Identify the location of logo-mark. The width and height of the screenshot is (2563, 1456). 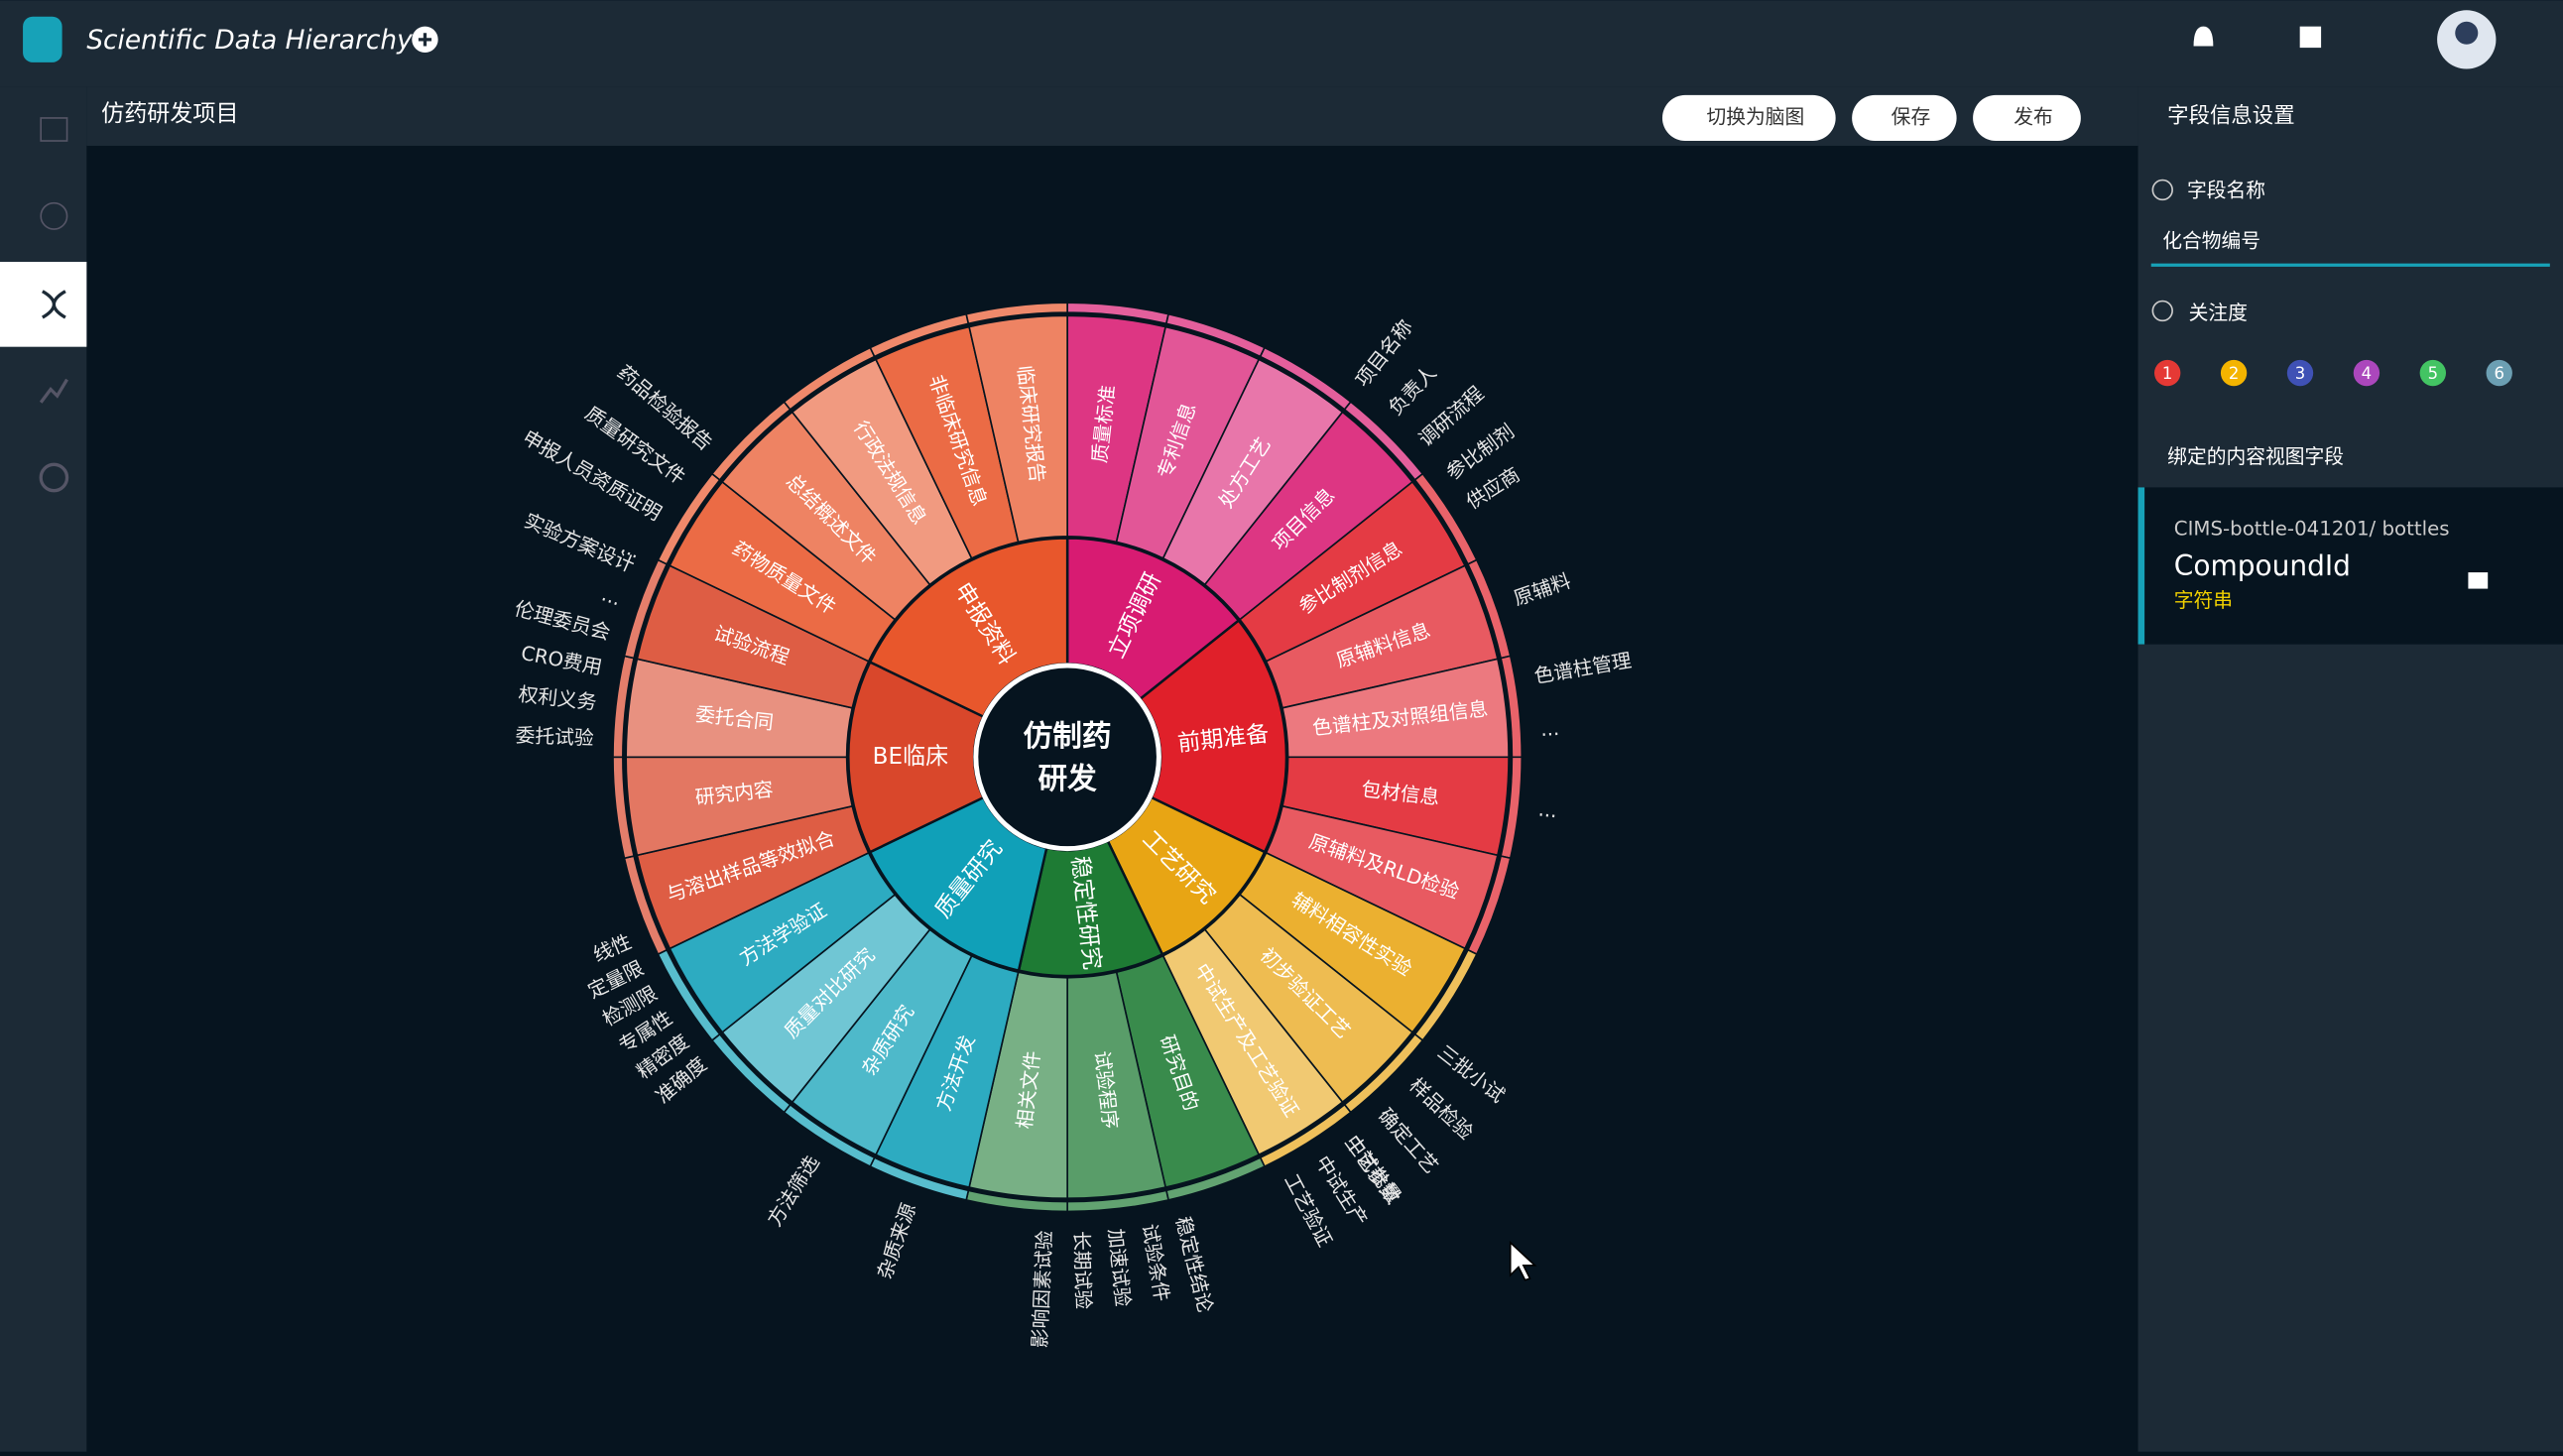
(42, 39).